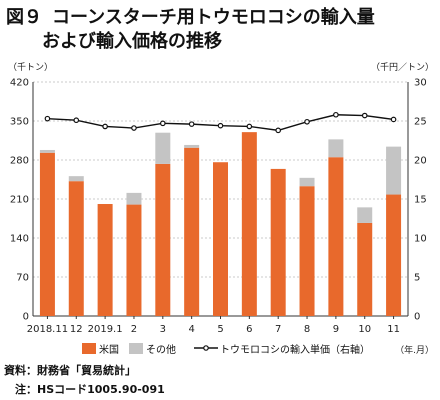 This screenshot has width=440, height=400. Describe the element at coordinates (136, 348) in the screenshot. I see `legend-swatch-other` at that location.